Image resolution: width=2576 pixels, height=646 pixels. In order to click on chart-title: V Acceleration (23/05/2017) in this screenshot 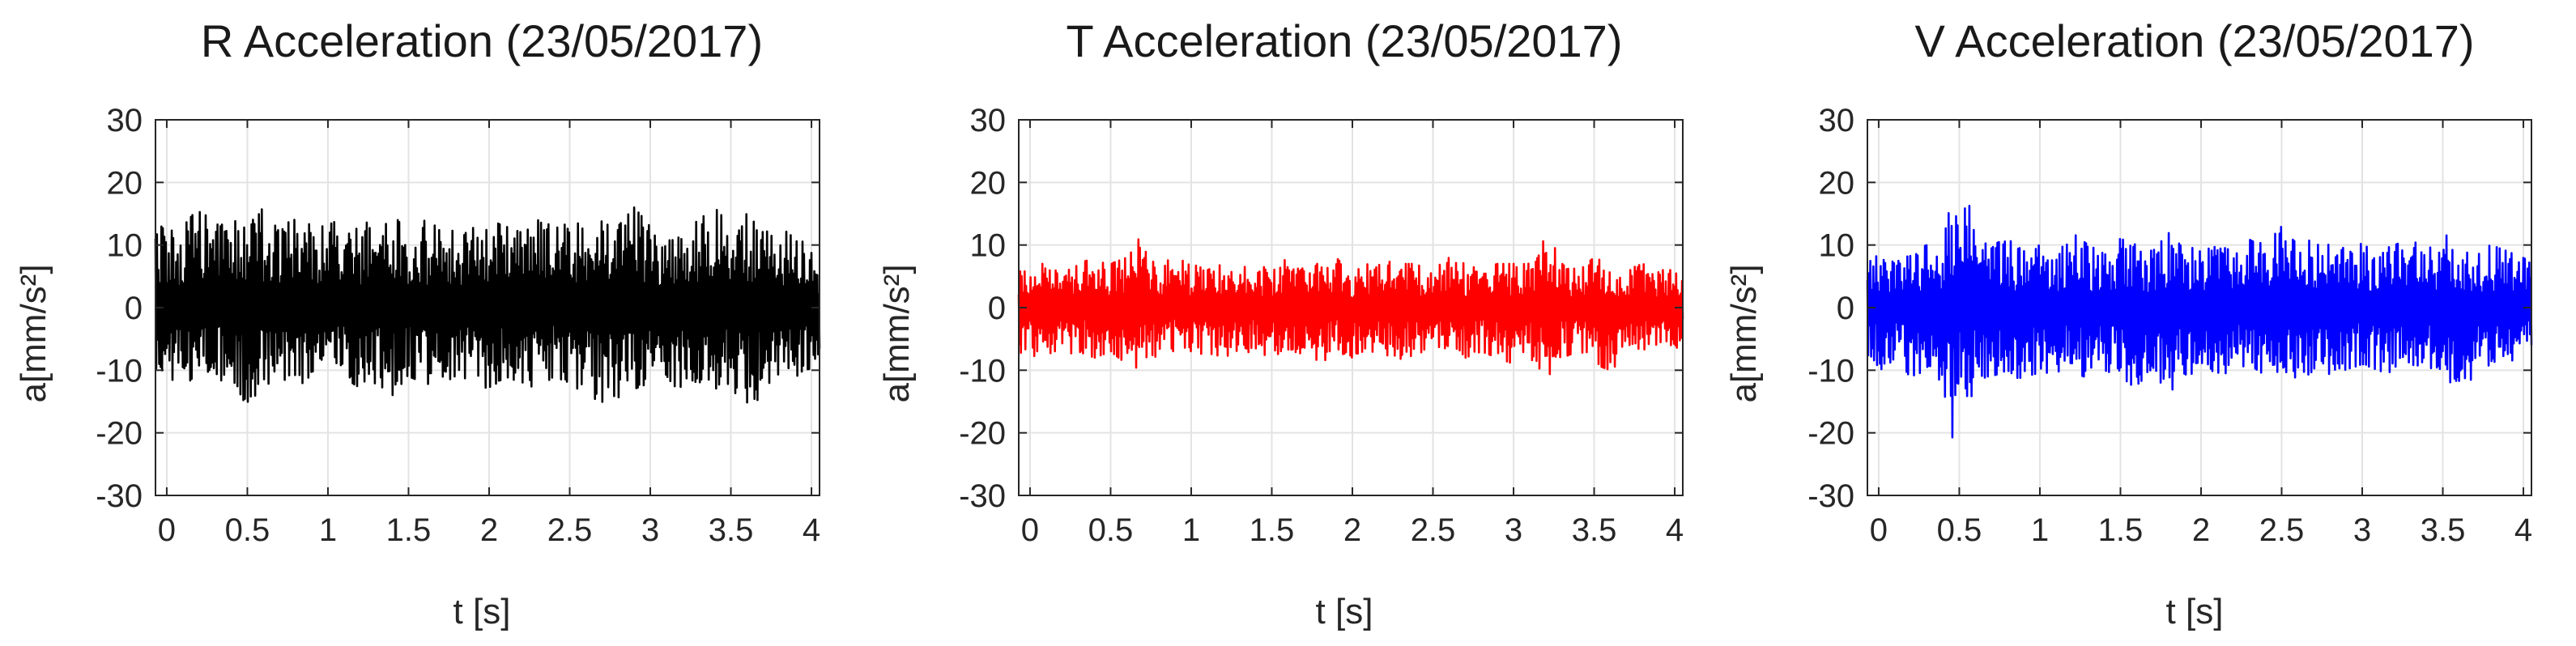, I will do `click(2194, 40)`.